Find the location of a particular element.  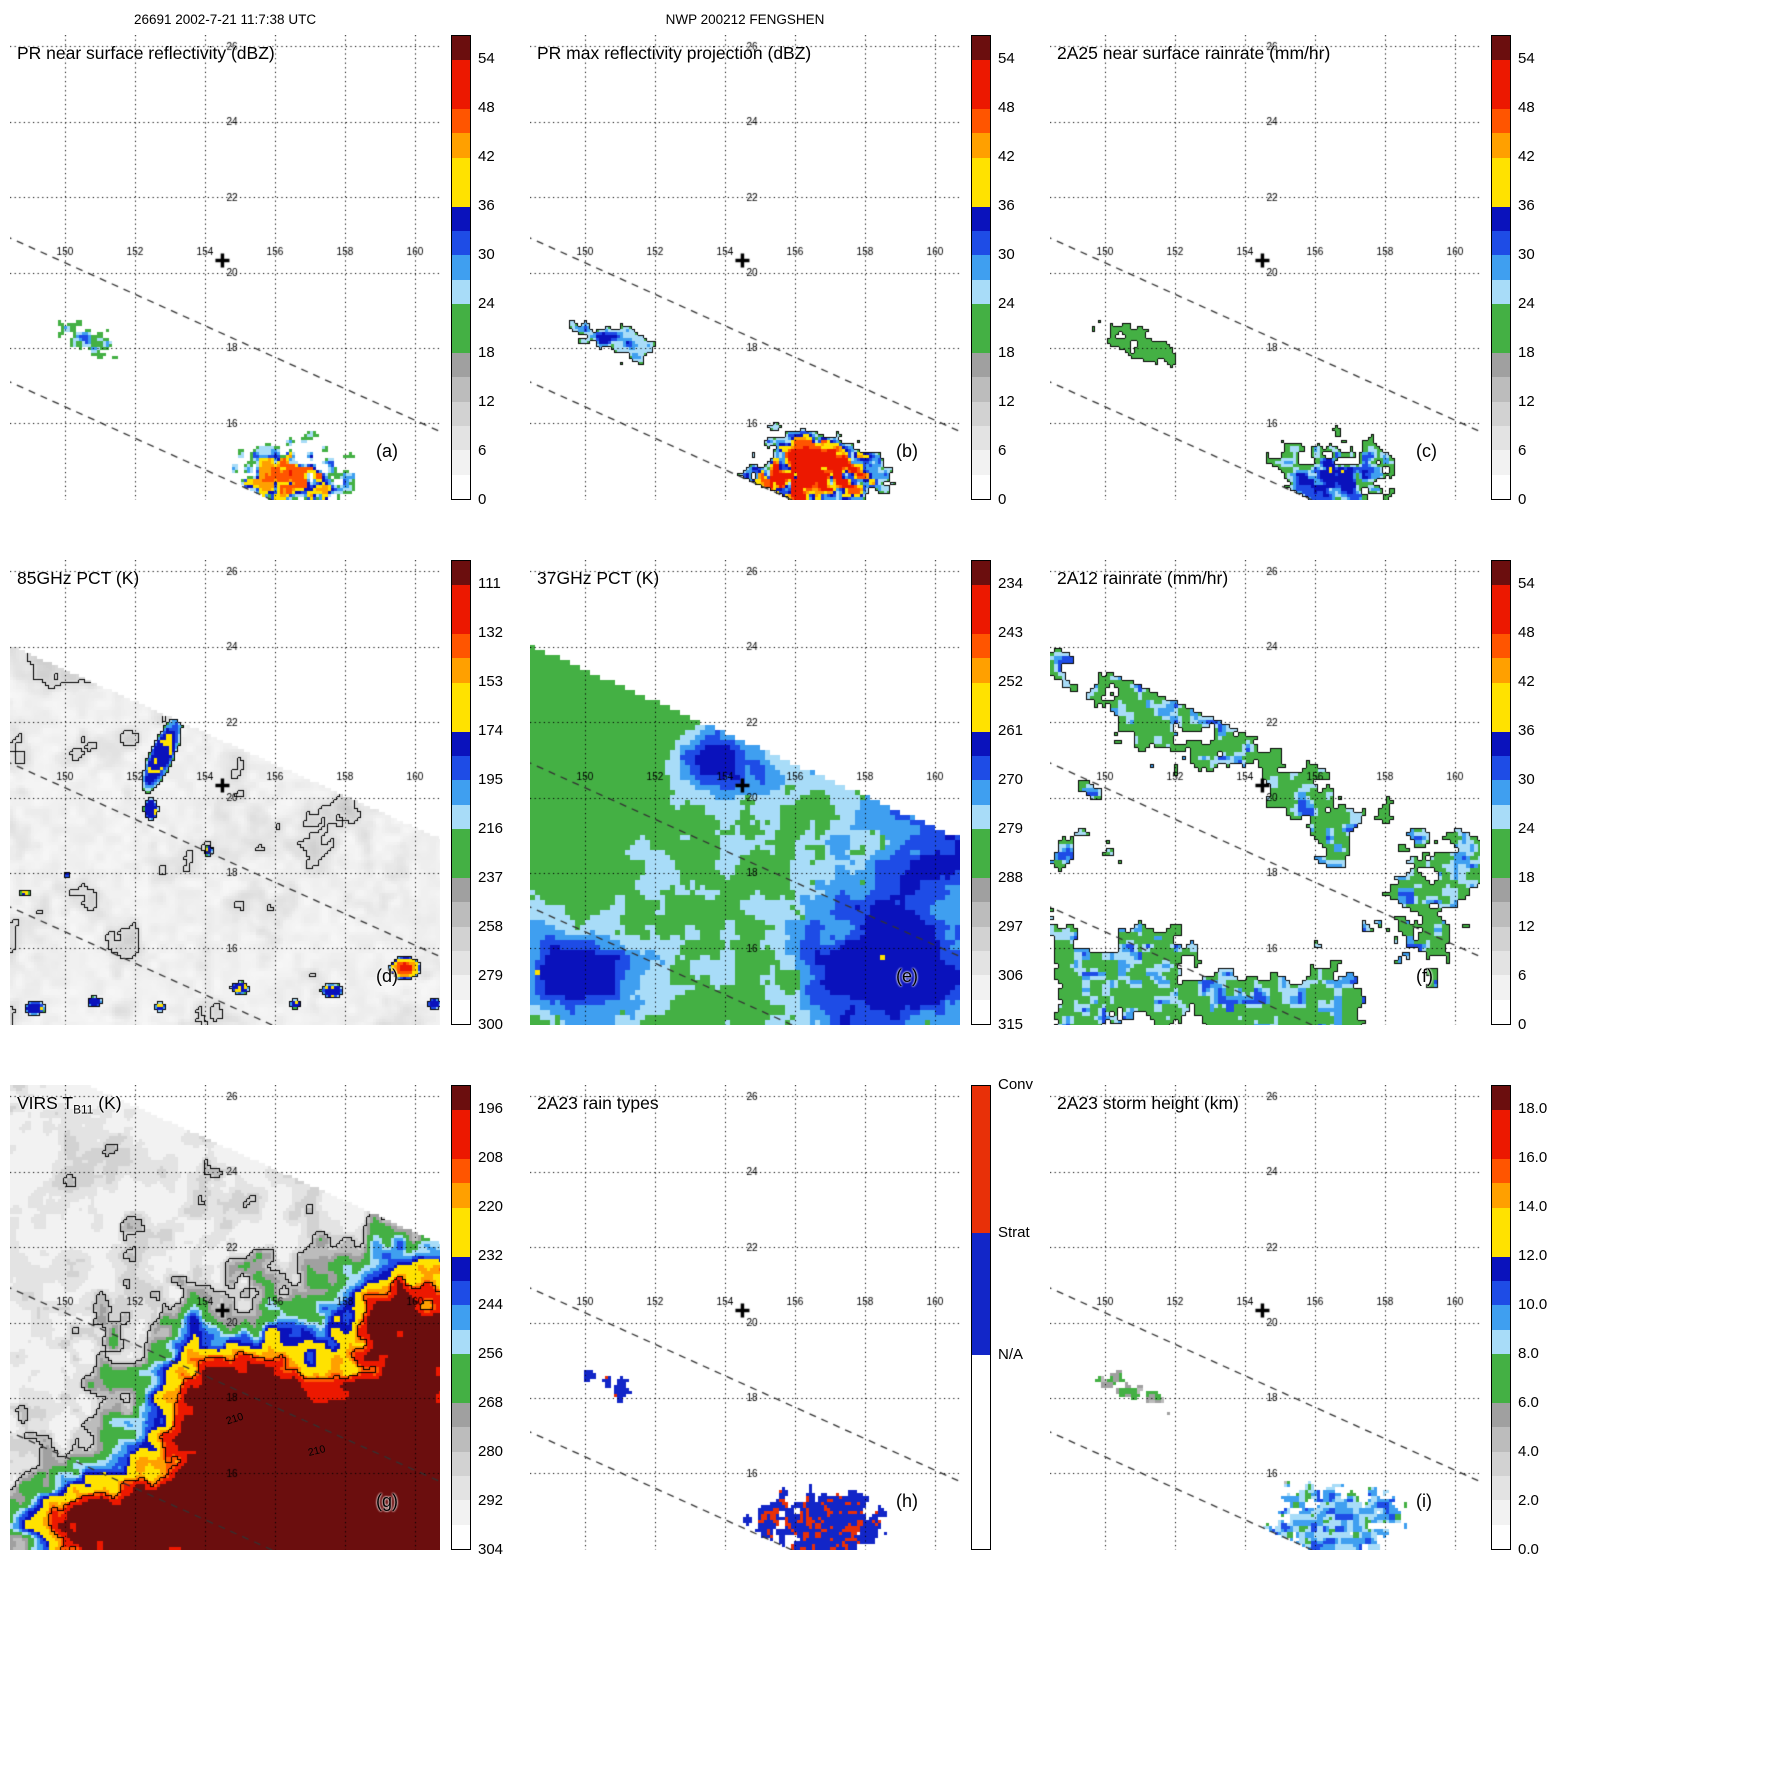

colorbar-label: 6.0 is located at coordinates (1528, 1403).